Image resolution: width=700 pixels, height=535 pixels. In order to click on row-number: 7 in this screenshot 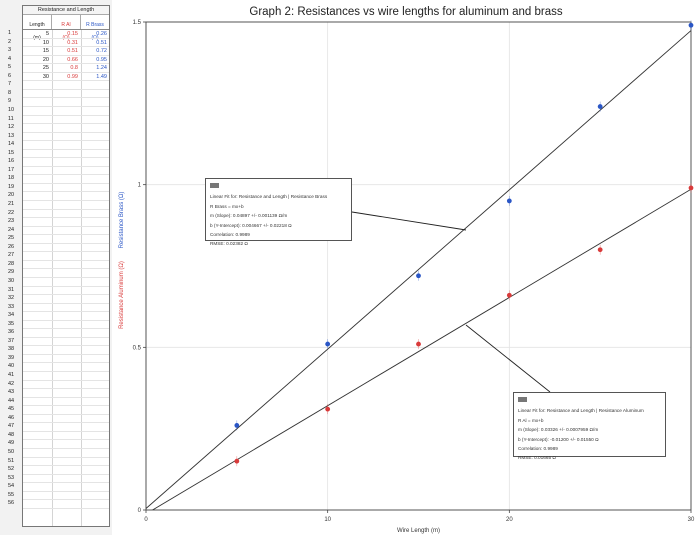, I will do `click(10, 84)`.